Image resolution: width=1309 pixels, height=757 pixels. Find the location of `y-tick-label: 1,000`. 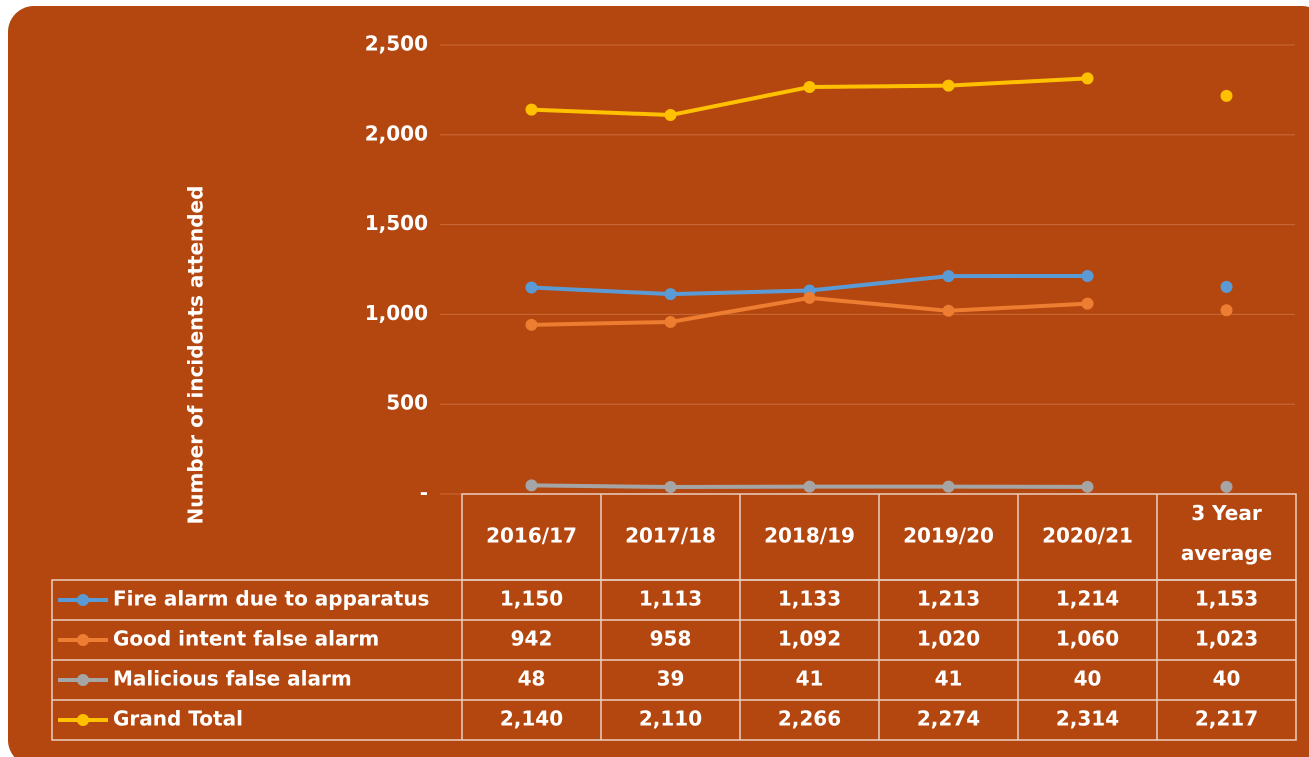

y-tick-label: 1,000 is located at coordinates (396, 313).